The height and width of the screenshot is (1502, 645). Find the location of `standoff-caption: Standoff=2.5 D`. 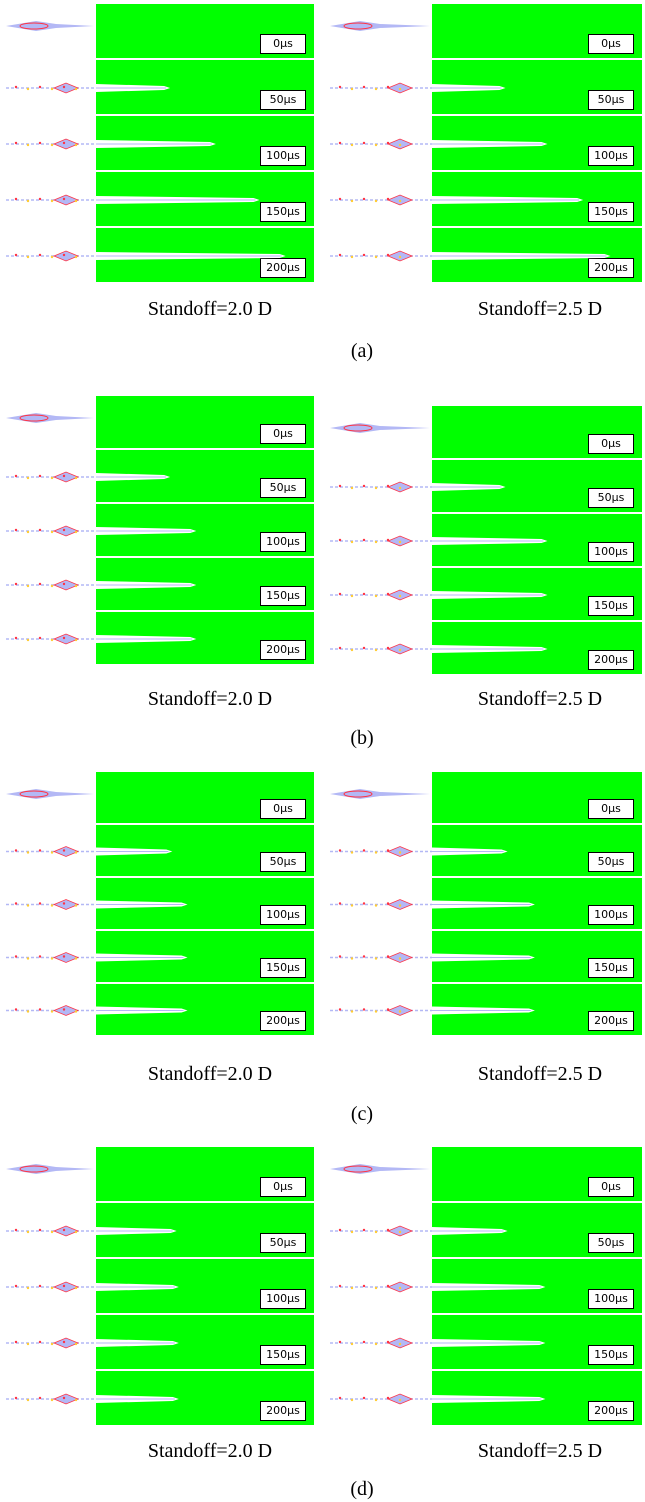

standoff-caption: Standoff=2.5 D is located at coordinates (540, 699).